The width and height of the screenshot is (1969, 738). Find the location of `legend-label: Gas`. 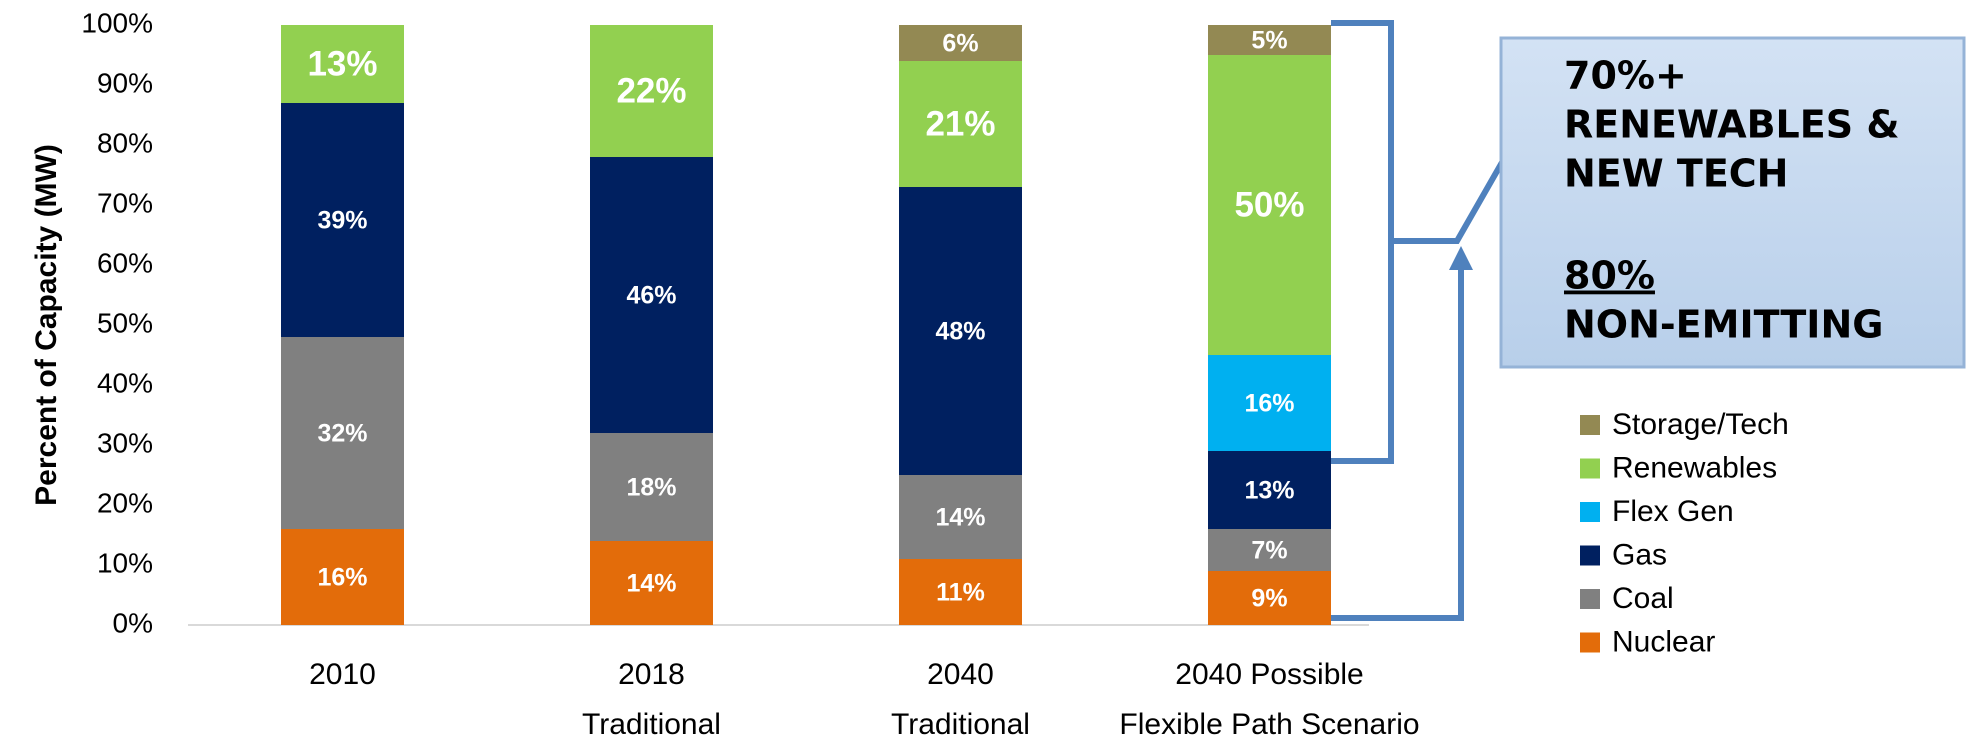

legend-label: Gas is located at coordinates (1639, 554).